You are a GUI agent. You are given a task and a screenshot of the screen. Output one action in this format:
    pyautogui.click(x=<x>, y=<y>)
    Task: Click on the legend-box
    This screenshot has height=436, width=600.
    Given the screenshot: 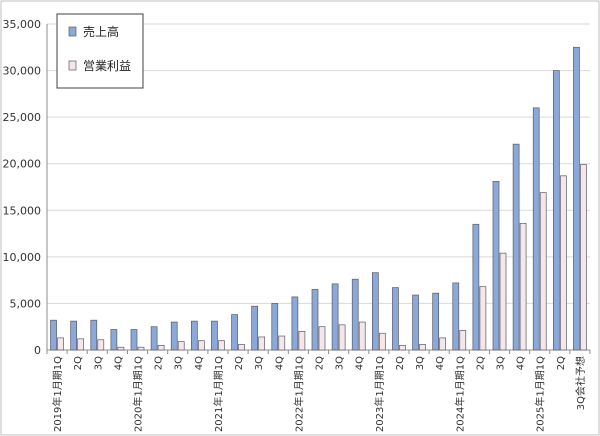 What is the action you would take?
    pyautogui.click(x=100, y=51)
    